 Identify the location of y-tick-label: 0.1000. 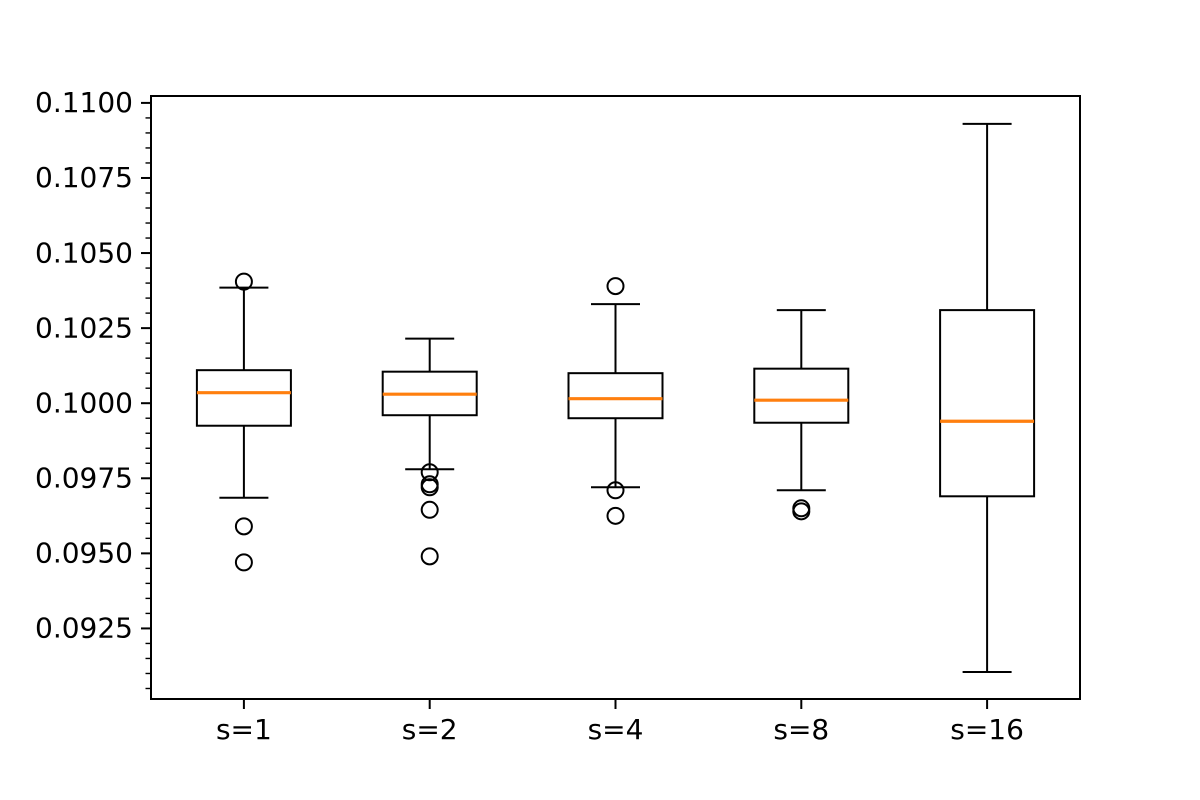
(84, 402).